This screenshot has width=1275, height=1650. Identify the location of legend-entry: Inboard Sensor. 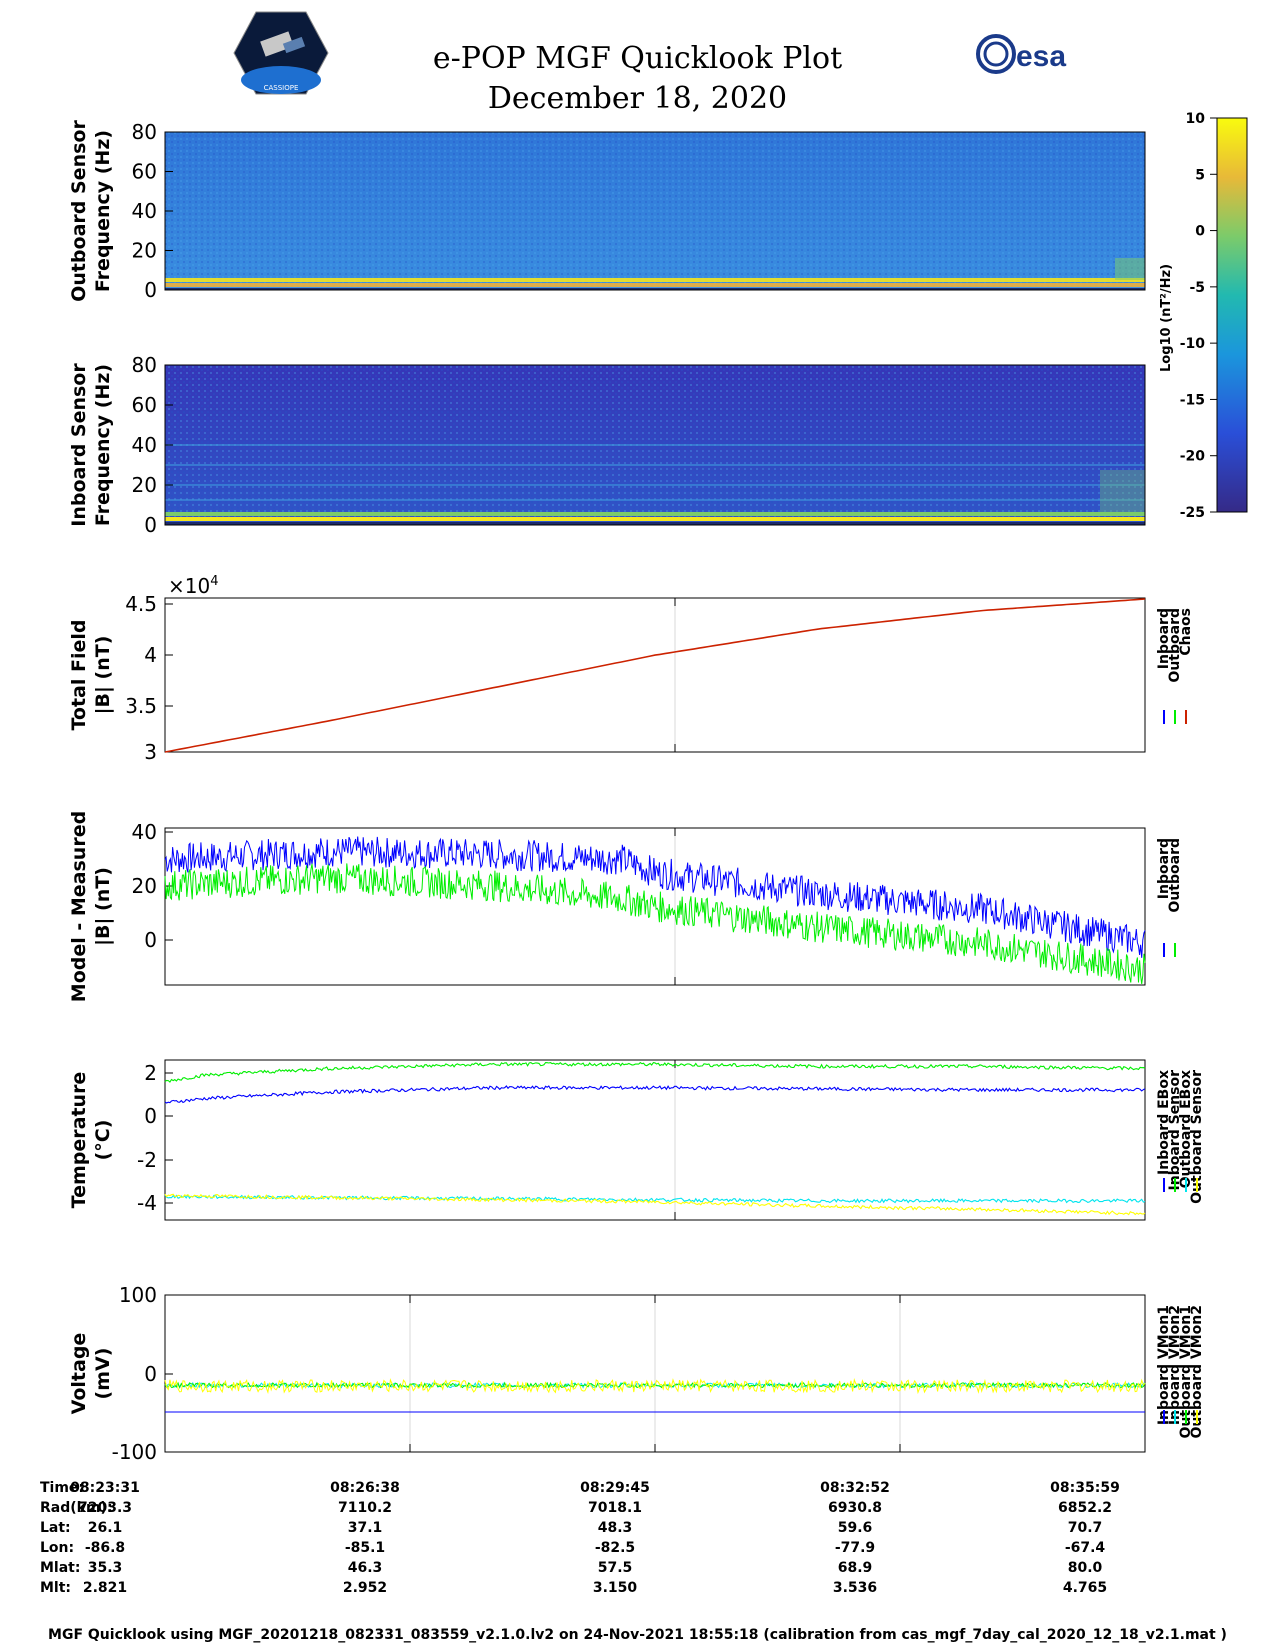
(1175, 1130).